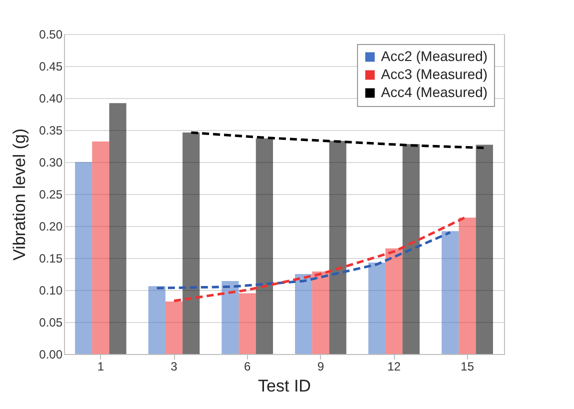 The image size is (574, 409). What do you see at coordinates (51, 99) in the screenshot?
I see `y-tick-label: 0.40` at bounding box center [51, 99].